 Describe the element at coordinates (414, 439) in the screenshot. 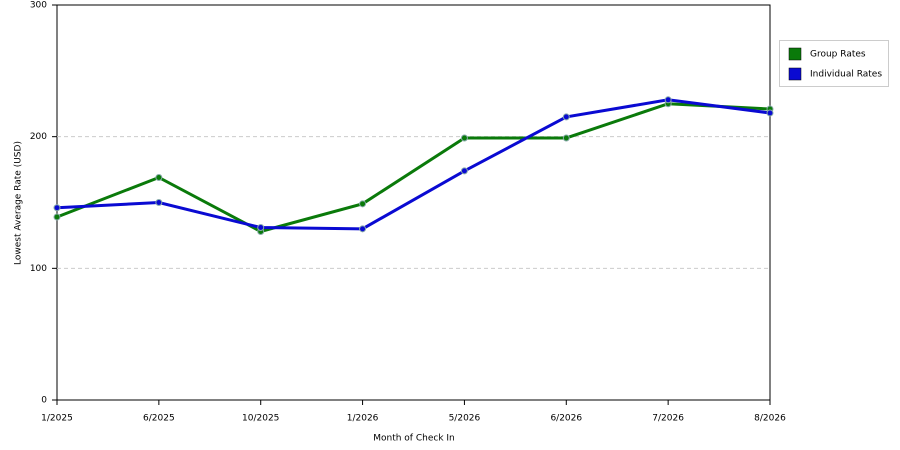

I see `x-axis-label: Month of Check In` at that location.